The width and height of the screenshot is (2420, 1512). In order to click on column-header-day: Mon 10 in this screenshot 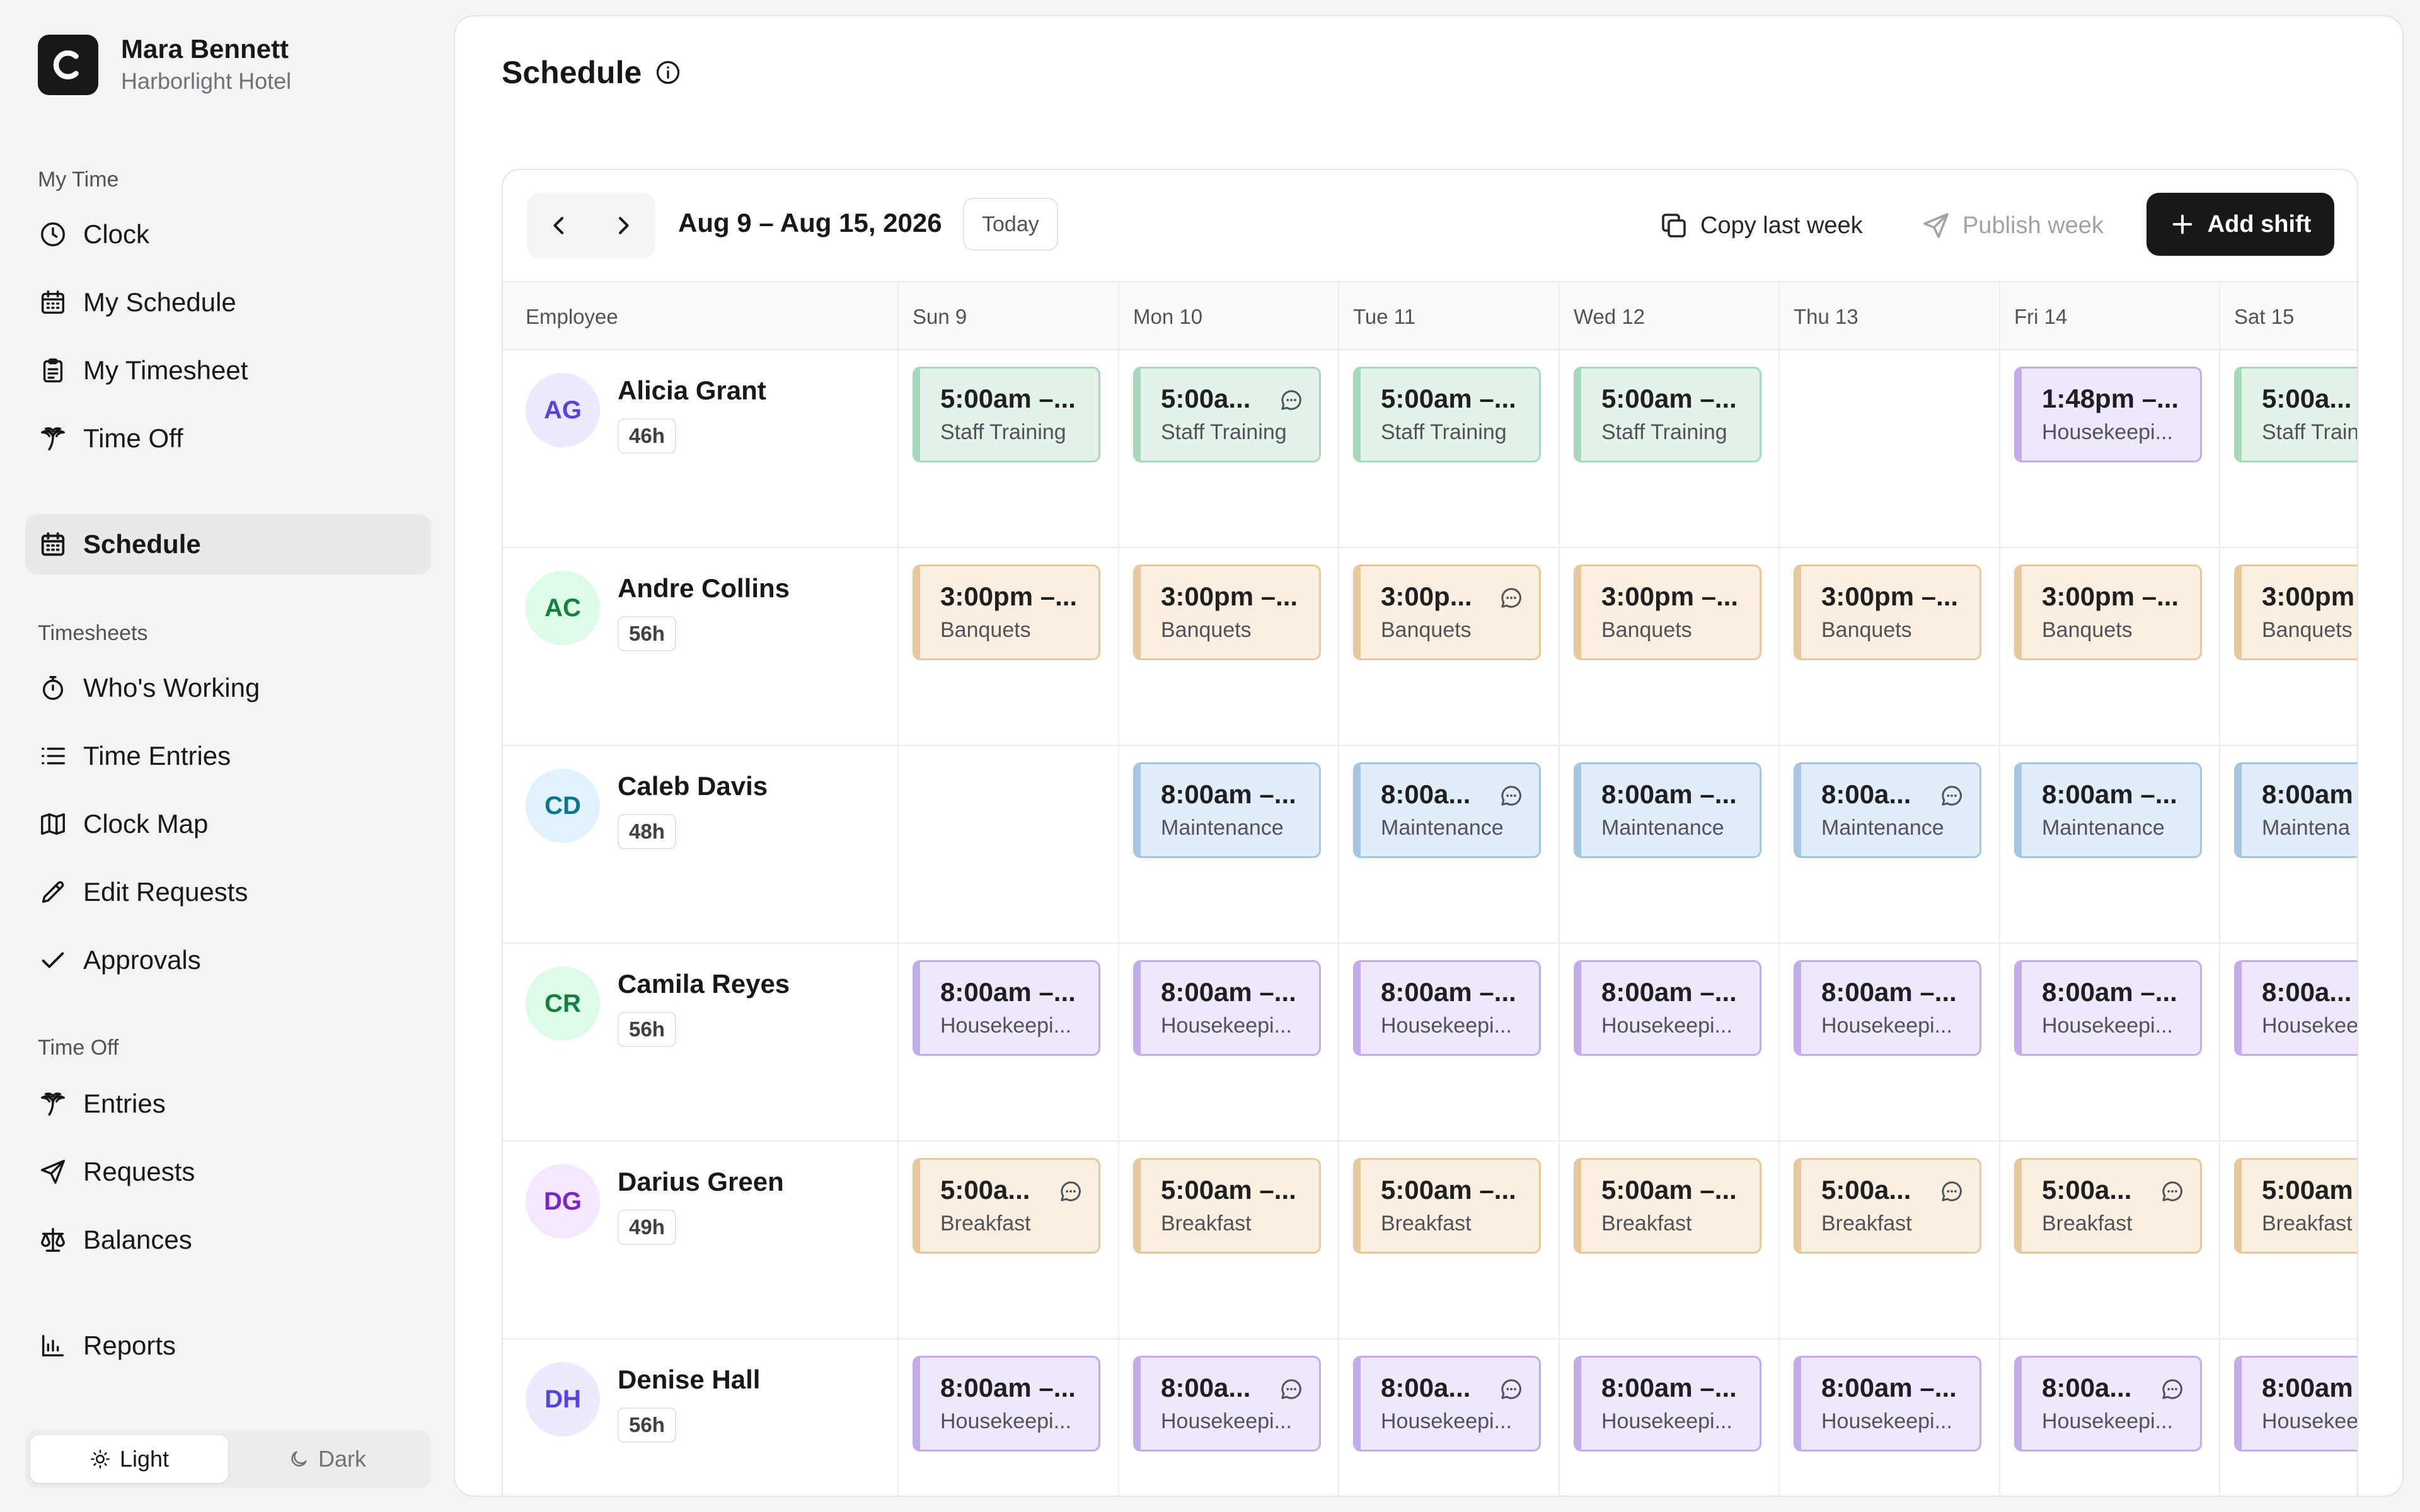, I will do `click(1168, 316)`.